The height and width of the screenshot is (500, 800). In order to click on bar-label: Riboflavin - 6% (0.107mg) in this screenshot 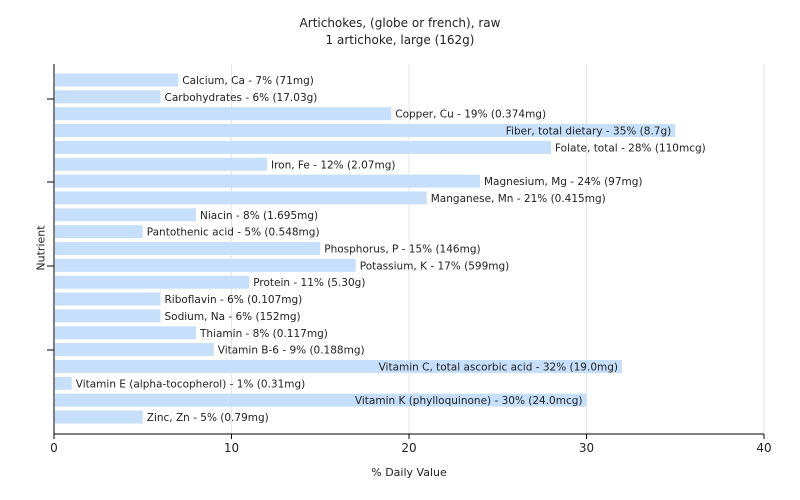, I will do `click(234, 300)`.